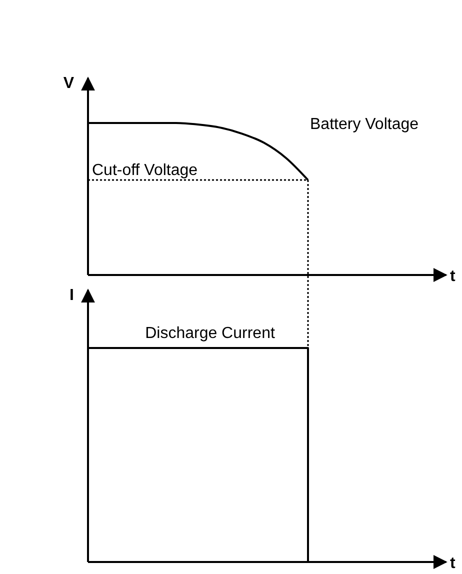 The height and width of the screenshot is (574, 462). What do you see at coordinates (68, 83) in the screenshot?
I see `y-axis-title: V` at bounding box center [68, 83].